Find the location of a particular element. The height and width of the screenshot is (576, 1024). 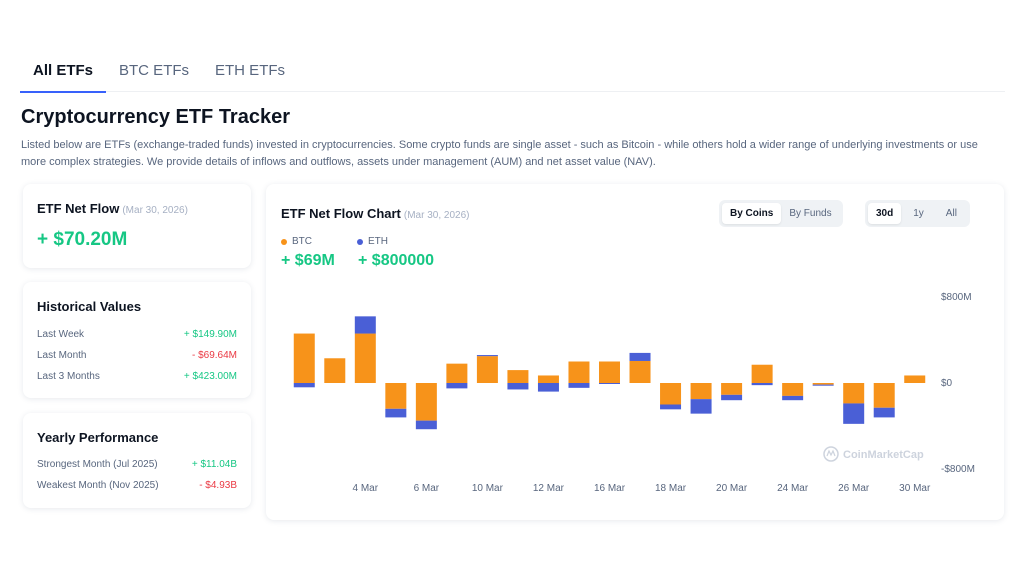

tab-all-etfs: All ETFs is located at coordinates (63, 72).